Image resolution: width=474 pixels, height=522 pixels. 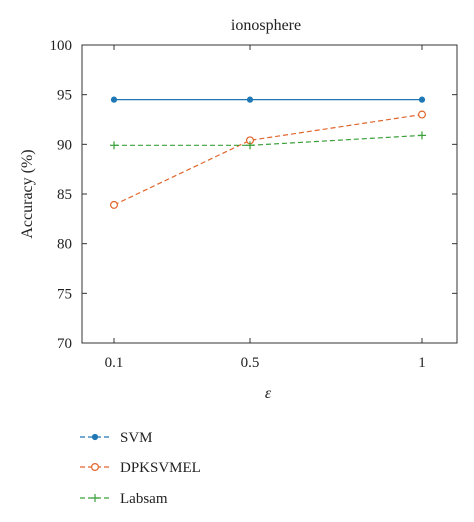 I want to click on y-axis-label: Accuracy (%), so click(x=27, y=193).